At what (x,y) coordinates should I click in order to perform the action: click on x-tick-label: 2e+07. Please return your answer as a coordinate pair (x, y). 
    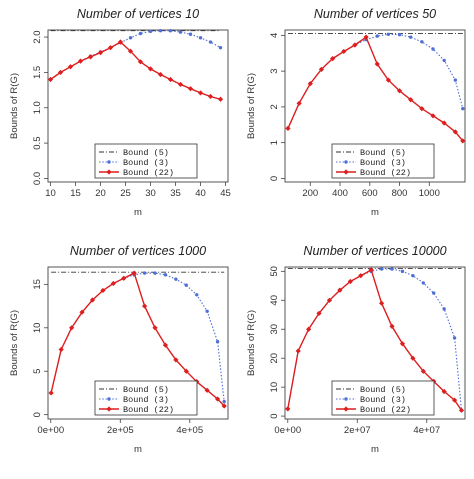
    Looking at the image, I should click on (357, 430).